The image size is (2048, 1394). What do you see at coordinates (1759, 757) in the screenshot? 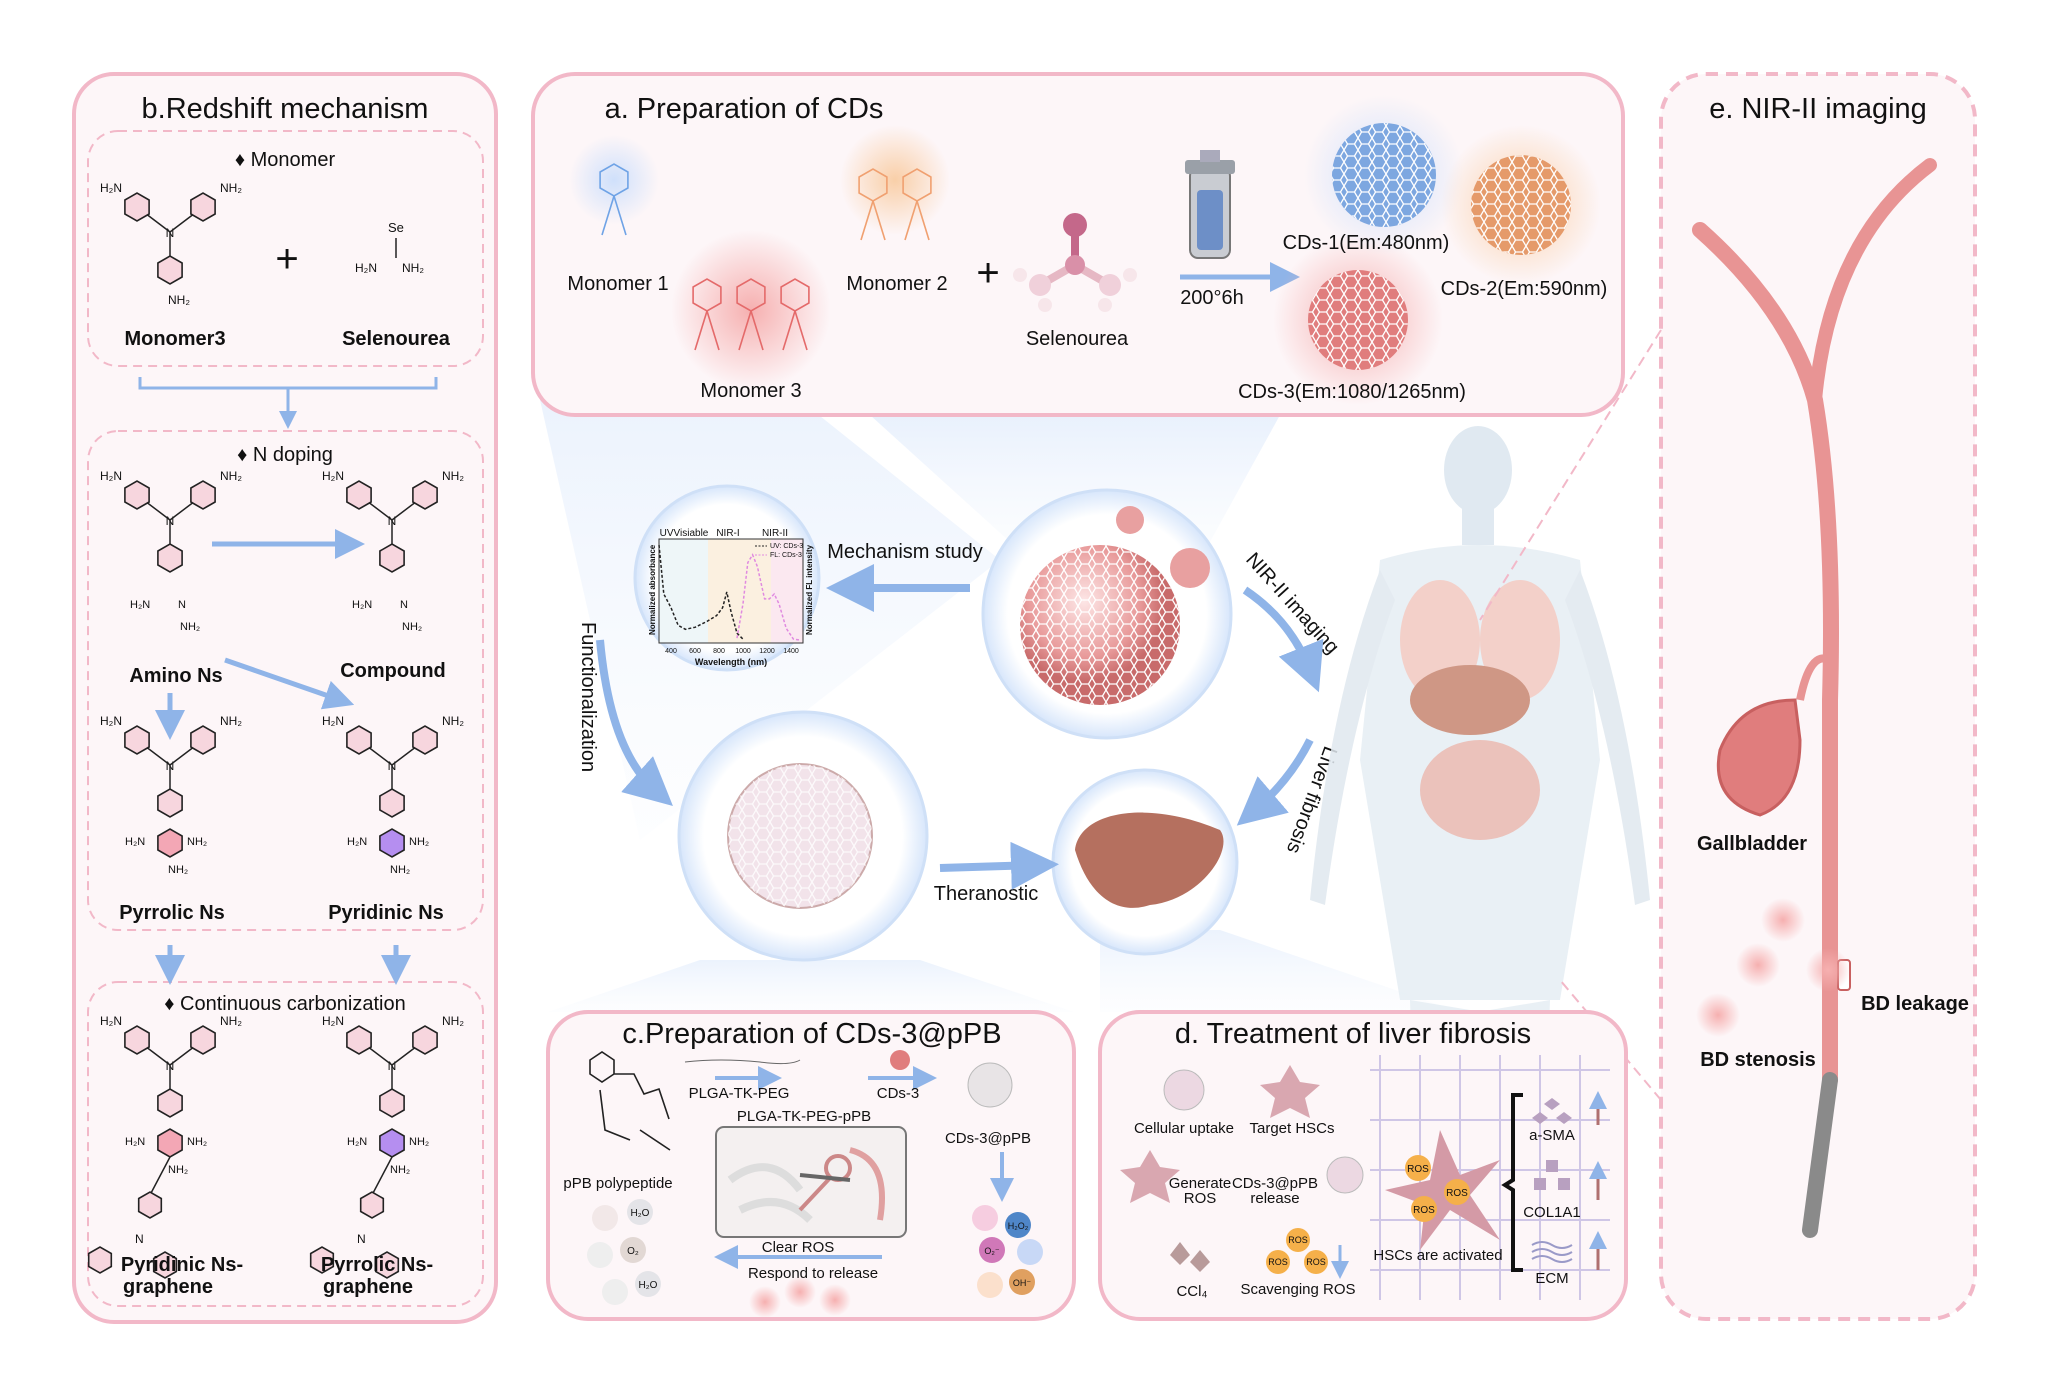
I see `gallbladder` at bounding box center [1759, 757].